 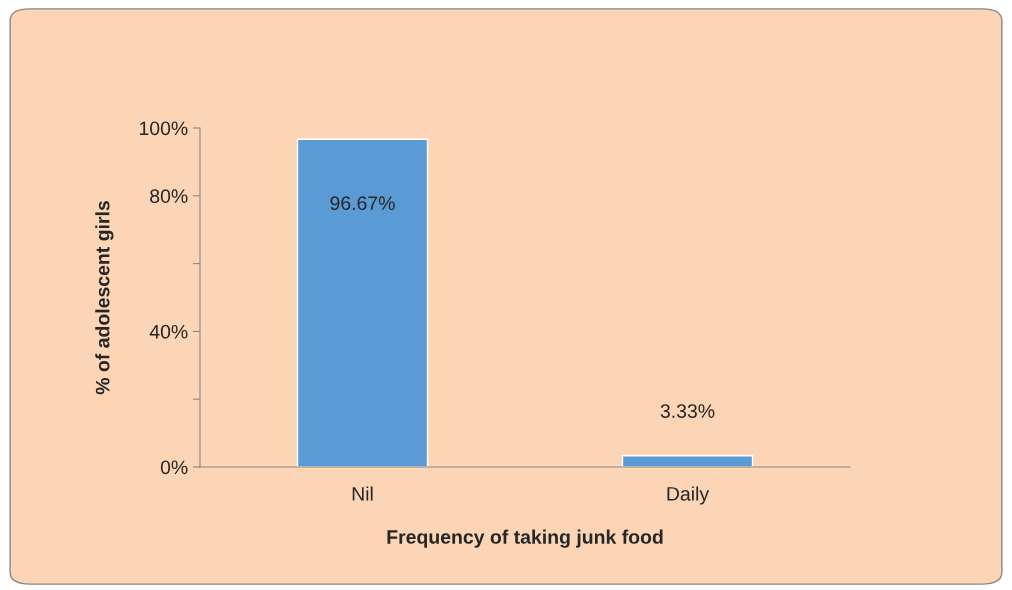 I want to click on y-tick-label: 40%, so click(x=168, y=331).